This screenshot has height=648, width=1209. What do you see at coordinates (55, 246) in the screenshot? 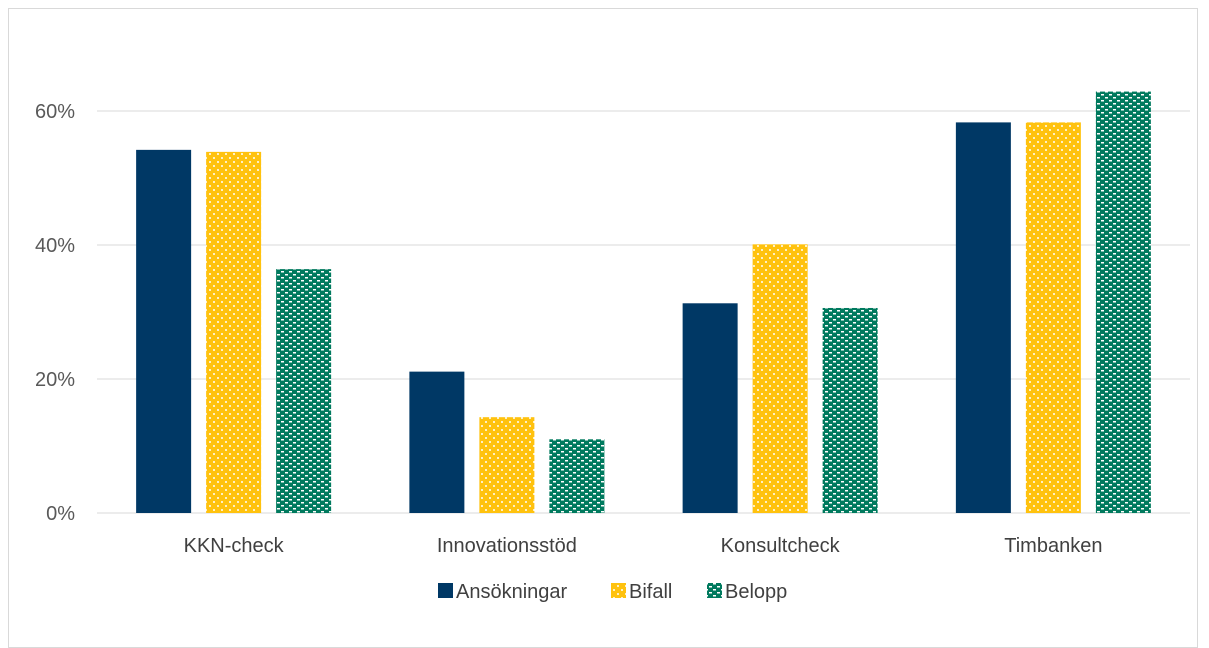
I see `y-tick-label: 40%` at bounding box center [55, 246].